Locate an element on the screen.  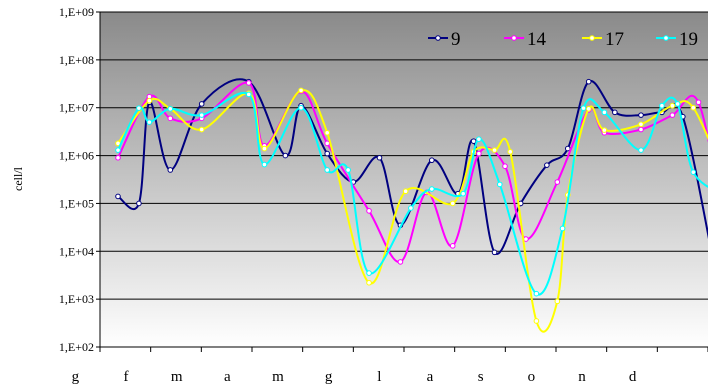
x-tick-label: n is located at coordinates (582, 377).